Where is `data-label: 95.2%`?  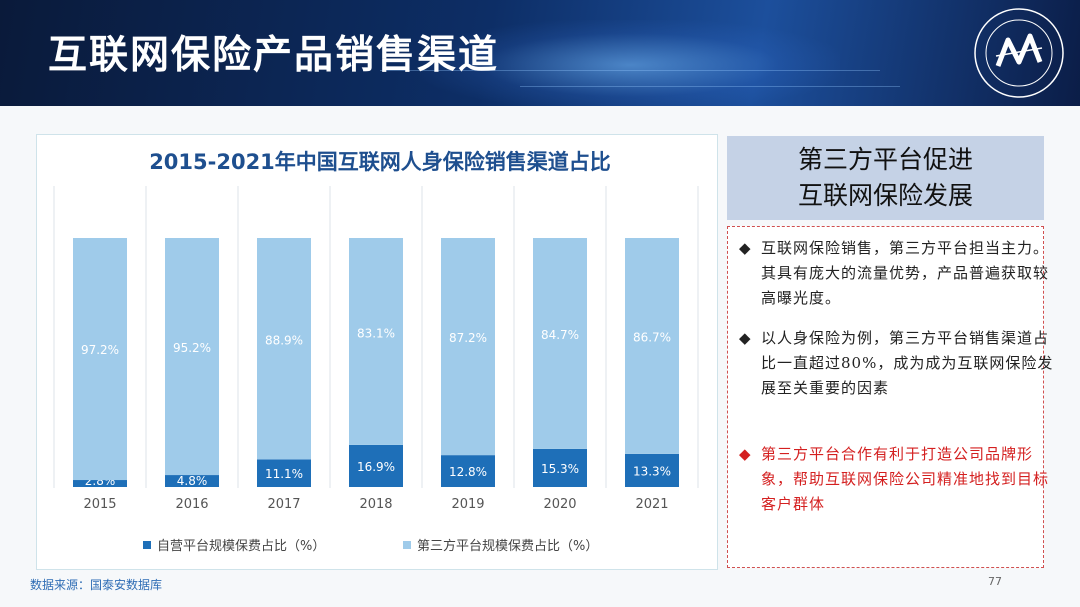
data-label: 95.2% is located at coordinates (192, 348).